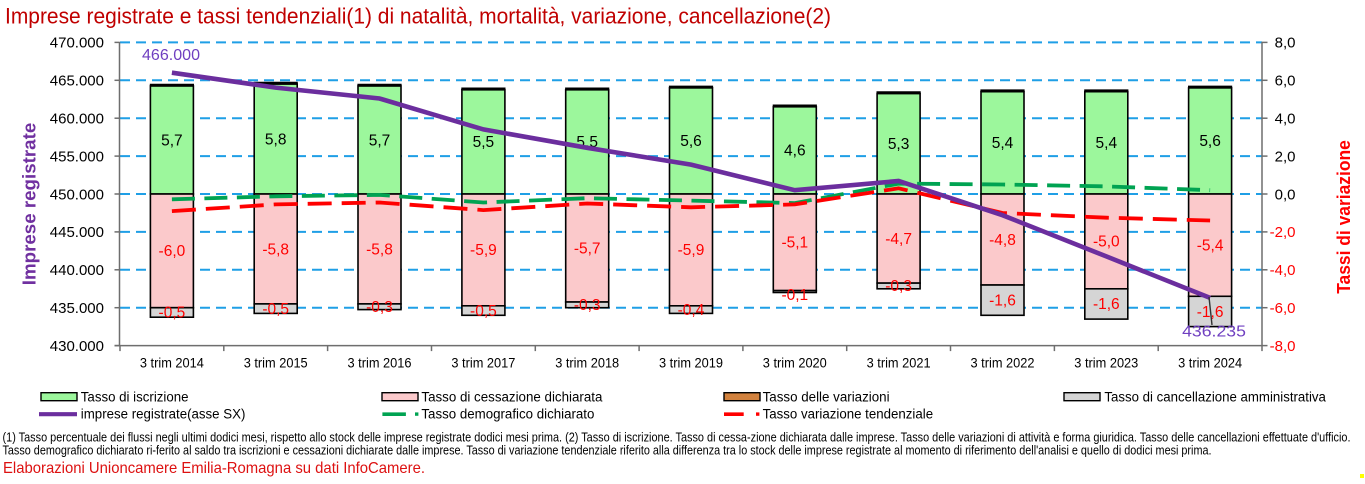 This screenshot has height=484, width=1365. I want to click on svg-text: Tassi di variazione, so click(1344, 217).